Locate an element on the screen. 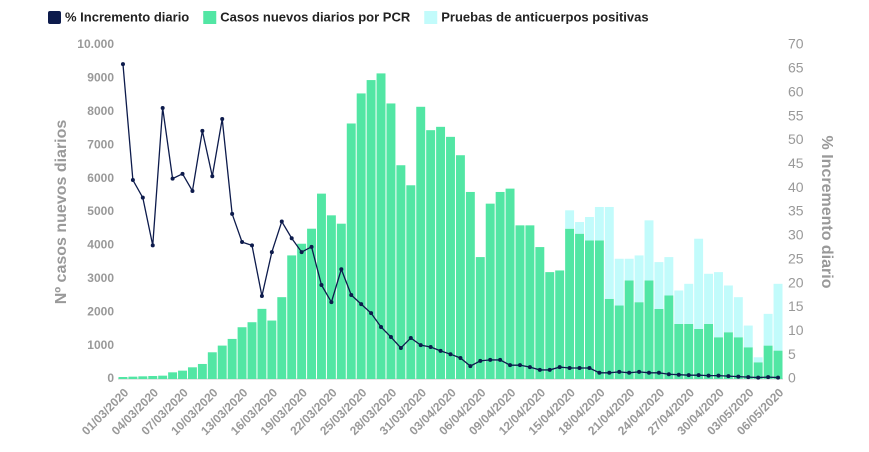 The width and height of the screenshot is (869, 452). y-tick-label: 2000 is located at coordinates (100, 311).